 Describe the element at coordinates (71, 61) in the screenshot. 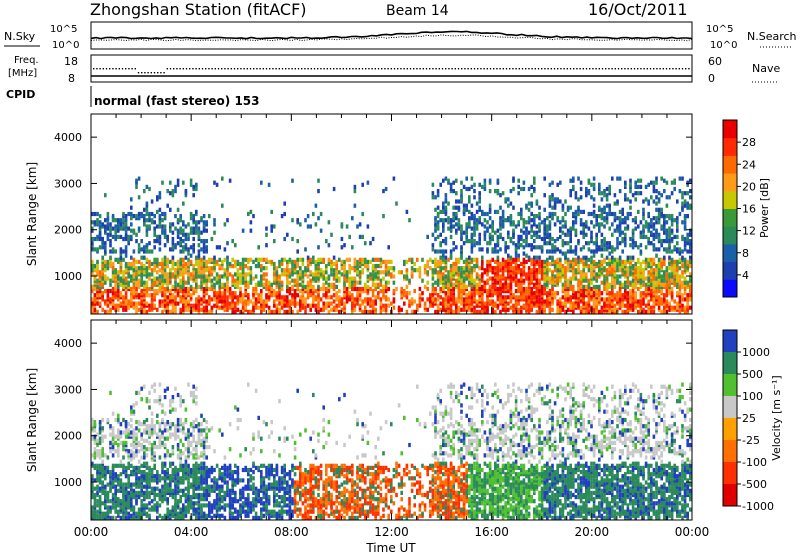

I see `freq-tick-18: 18` at that location.